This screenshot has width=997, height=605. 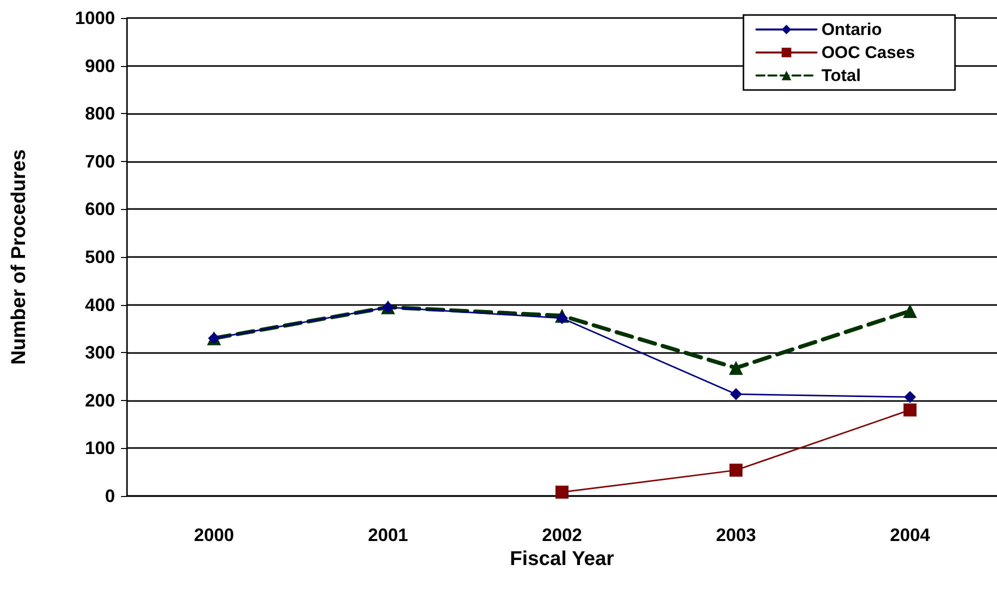 I want to click on x-tick-label: 2000, so click(x=214, y=535).